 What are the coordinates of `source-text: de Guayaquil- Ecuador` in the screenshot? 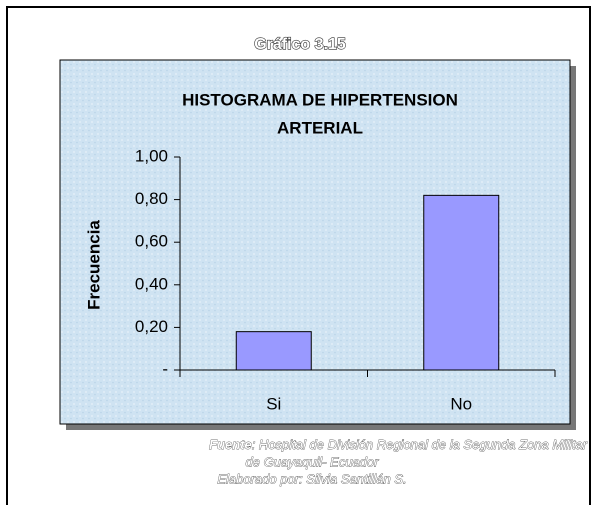 It's located at (313, 461).